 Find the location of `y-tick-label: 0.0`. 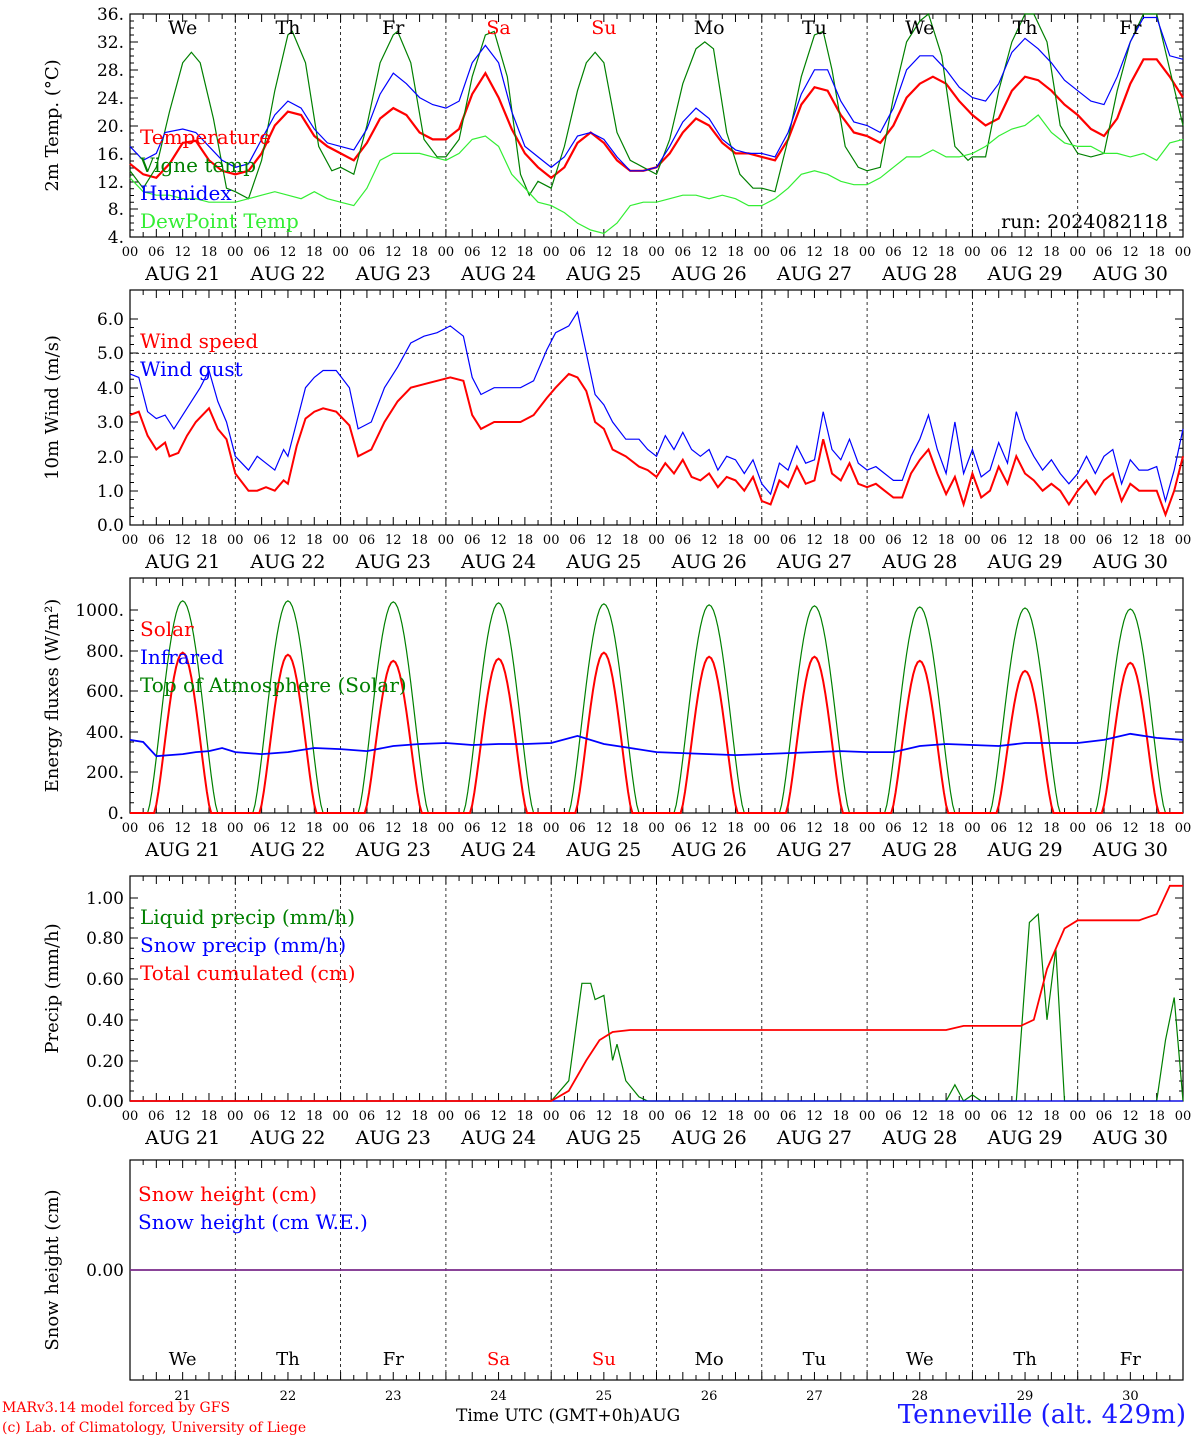

y-tick-label: 0.0 is located at coordinates (110, 526).